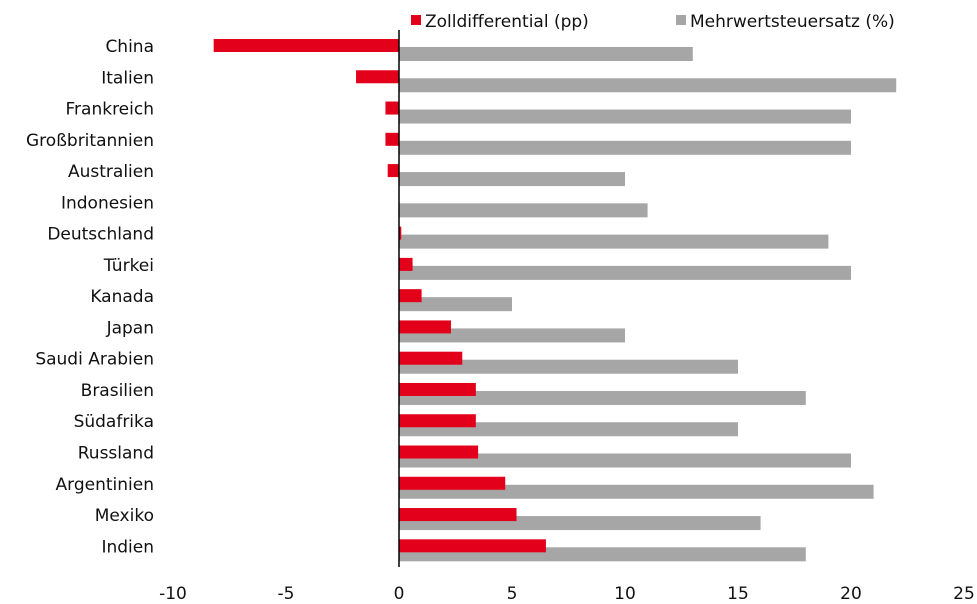 This screenshot has height=604, width=977. I want to click on category-label: Australien, so click(111, 172).